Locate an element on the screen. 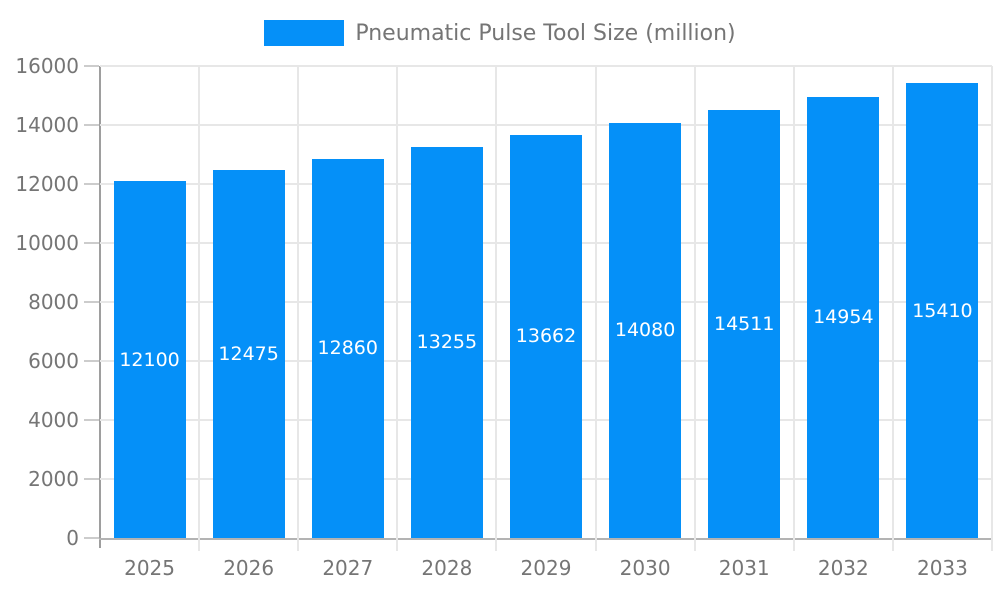  bar-value-label: 13255 is located at coordinates (447, 342).